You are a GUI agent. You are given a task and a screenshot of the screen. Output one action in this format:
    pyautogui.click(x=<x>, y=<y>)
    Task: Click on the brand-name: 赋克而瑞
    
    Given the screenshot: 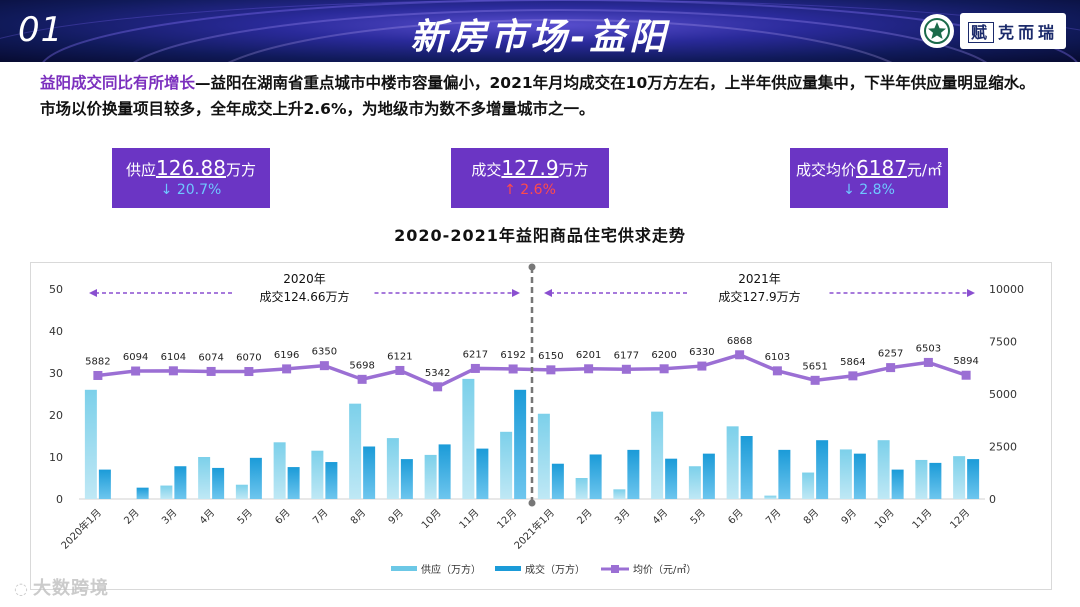 What is the action you would take?
    pyautogui.click(x=1012, y=31)
    